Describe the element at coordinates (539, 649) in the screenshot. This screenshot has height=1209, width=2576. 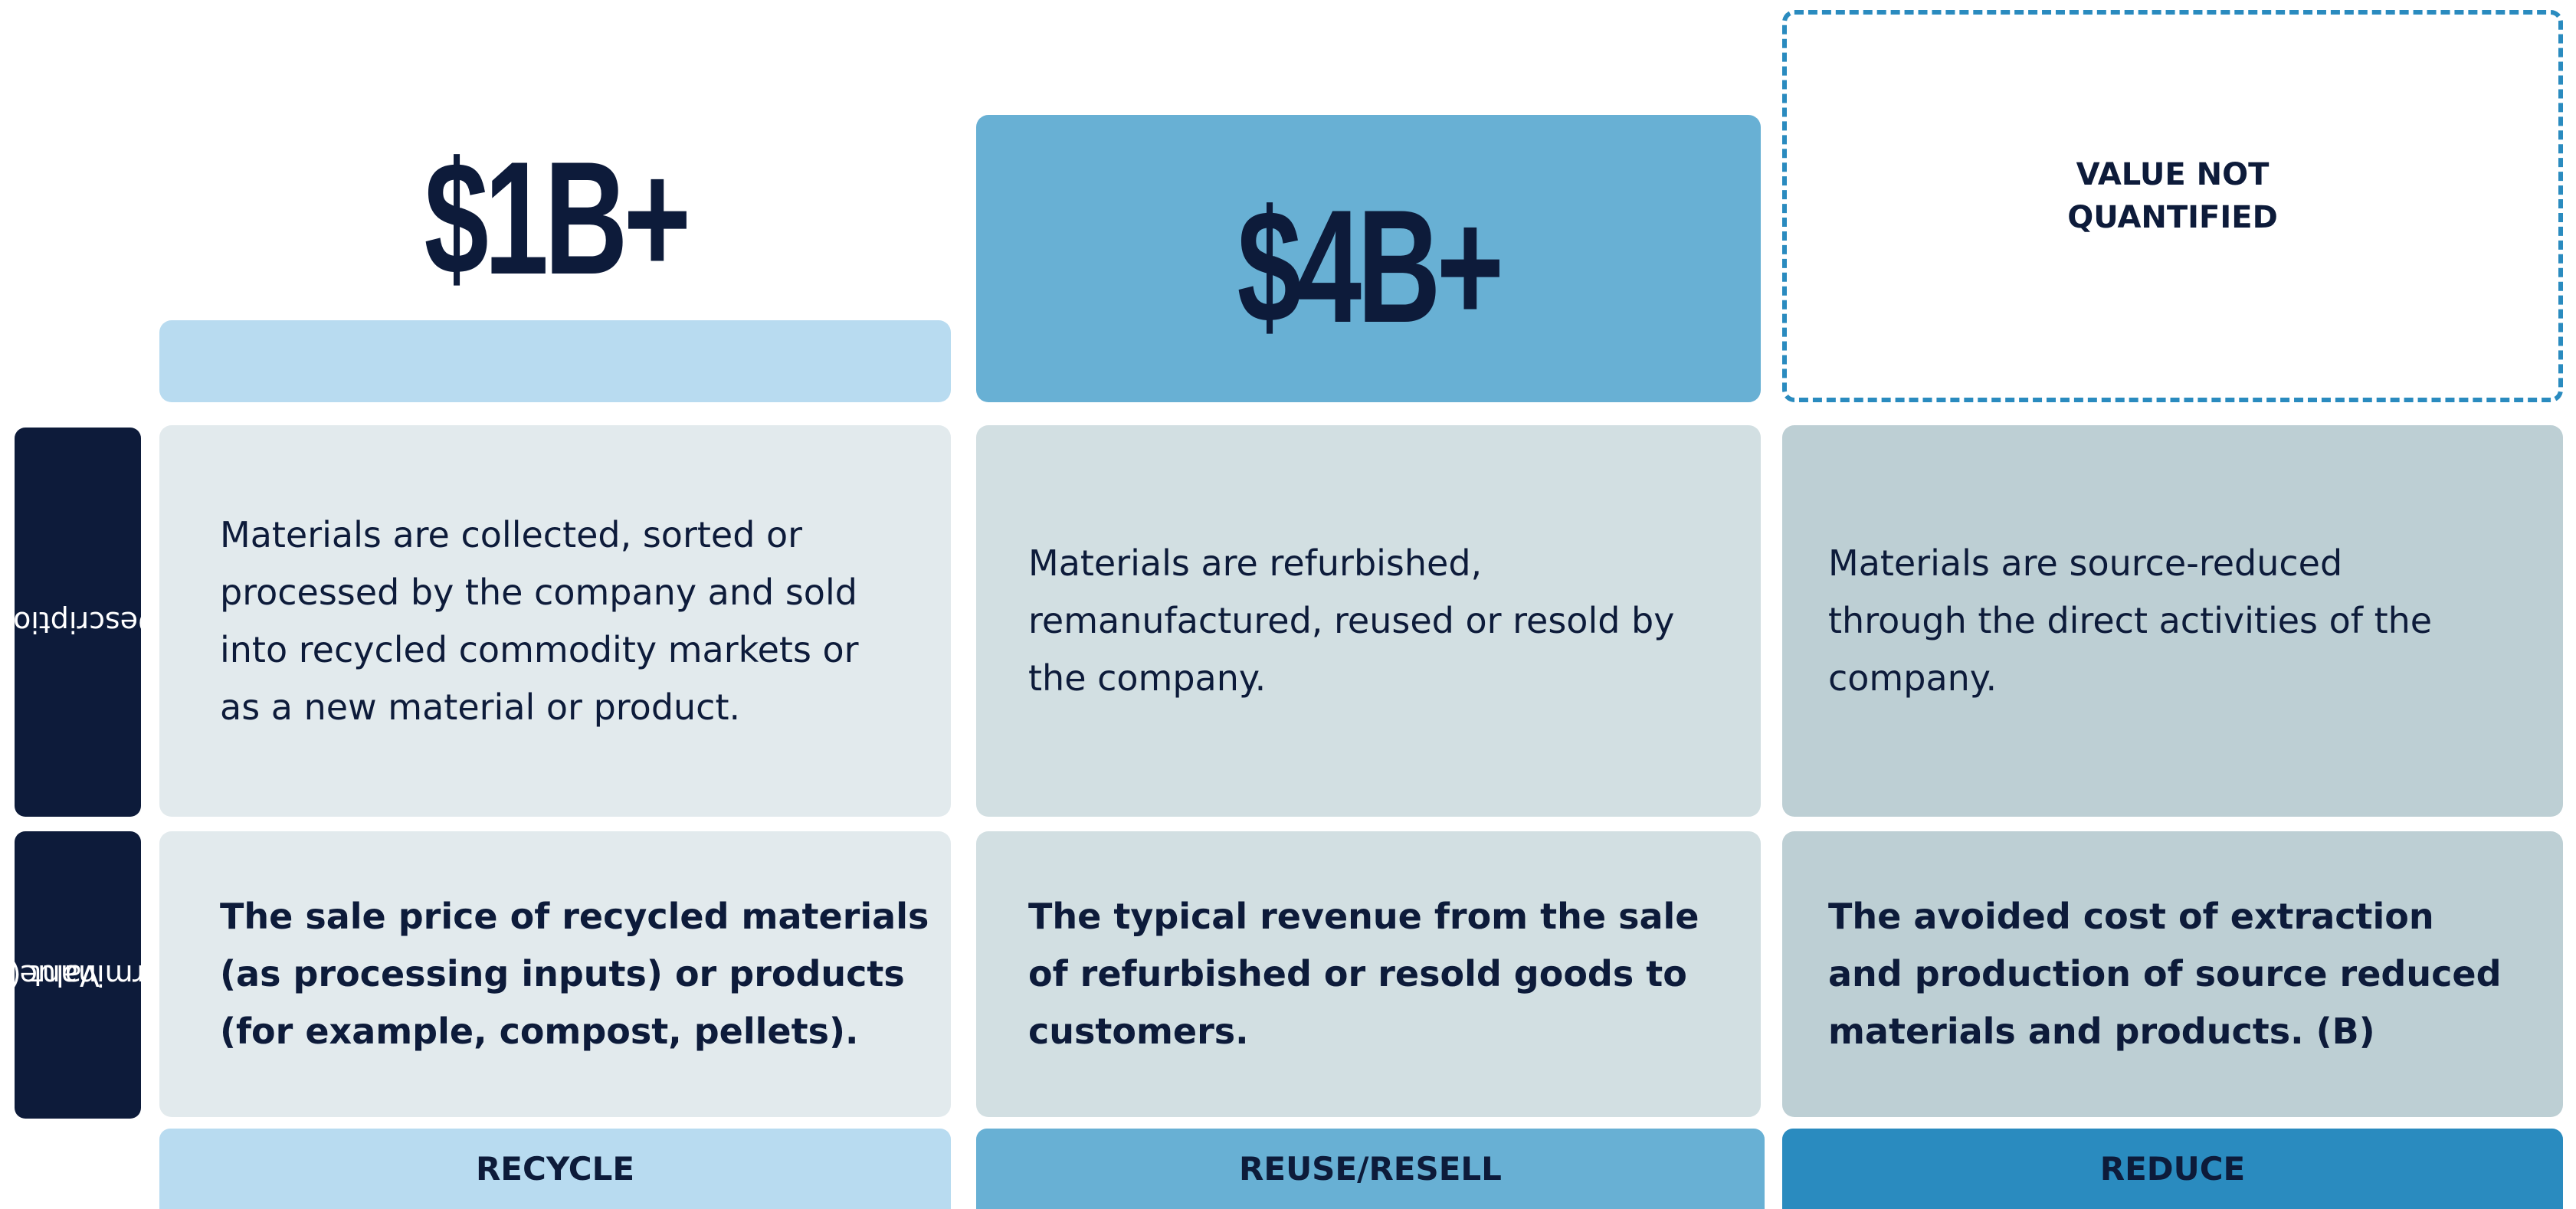
I see `description-line: into recycled commodity markets or` at that location.